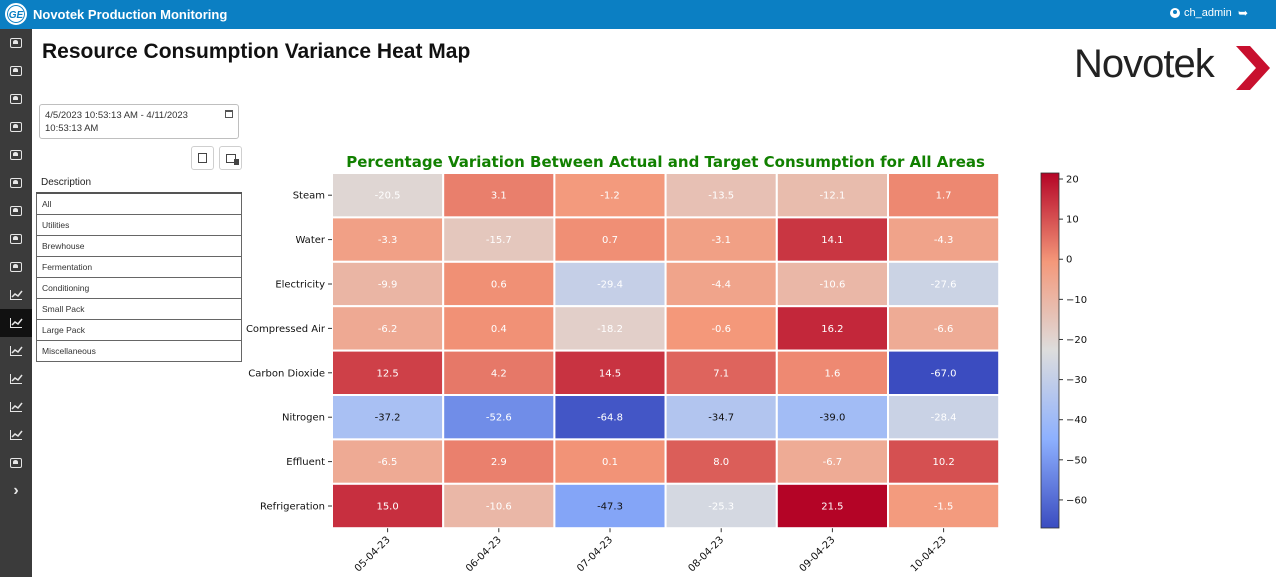 The height and width of the screenshot is (577, 1276). I want to click on cell-label: 4.2, so click(499, 373).